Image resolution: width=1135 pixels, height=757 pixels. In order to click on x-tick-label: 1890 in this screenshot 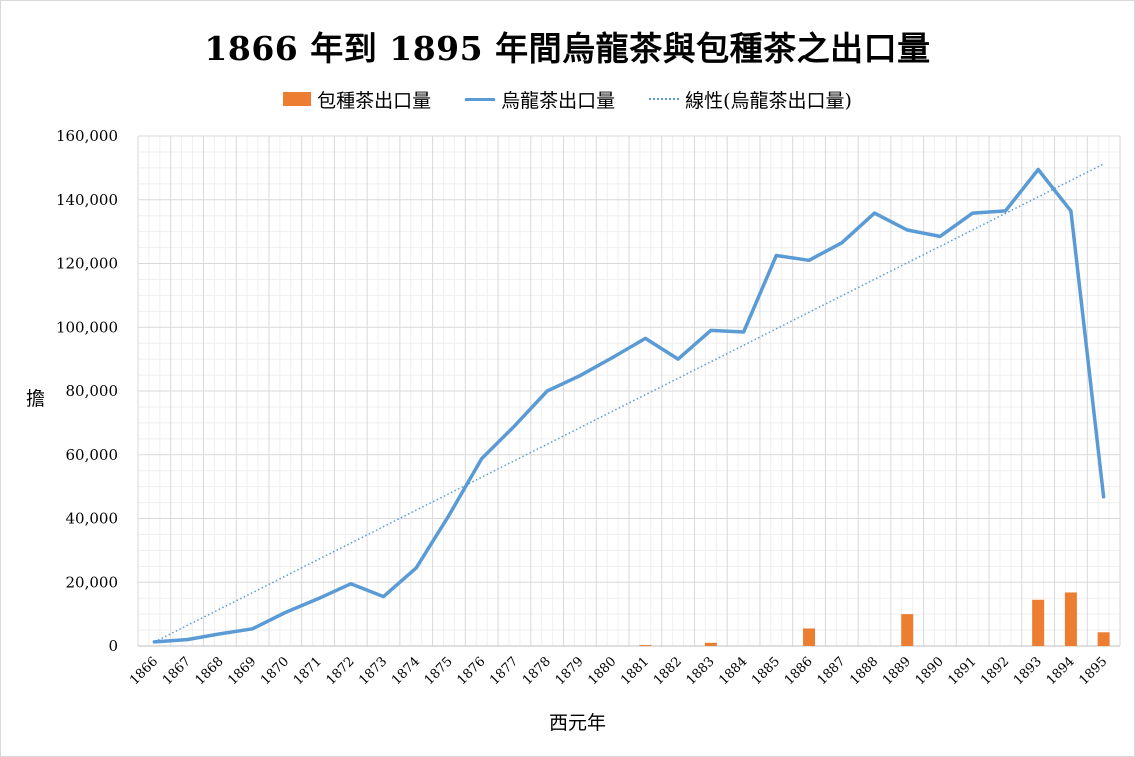, I will do `click(930, 671)`.